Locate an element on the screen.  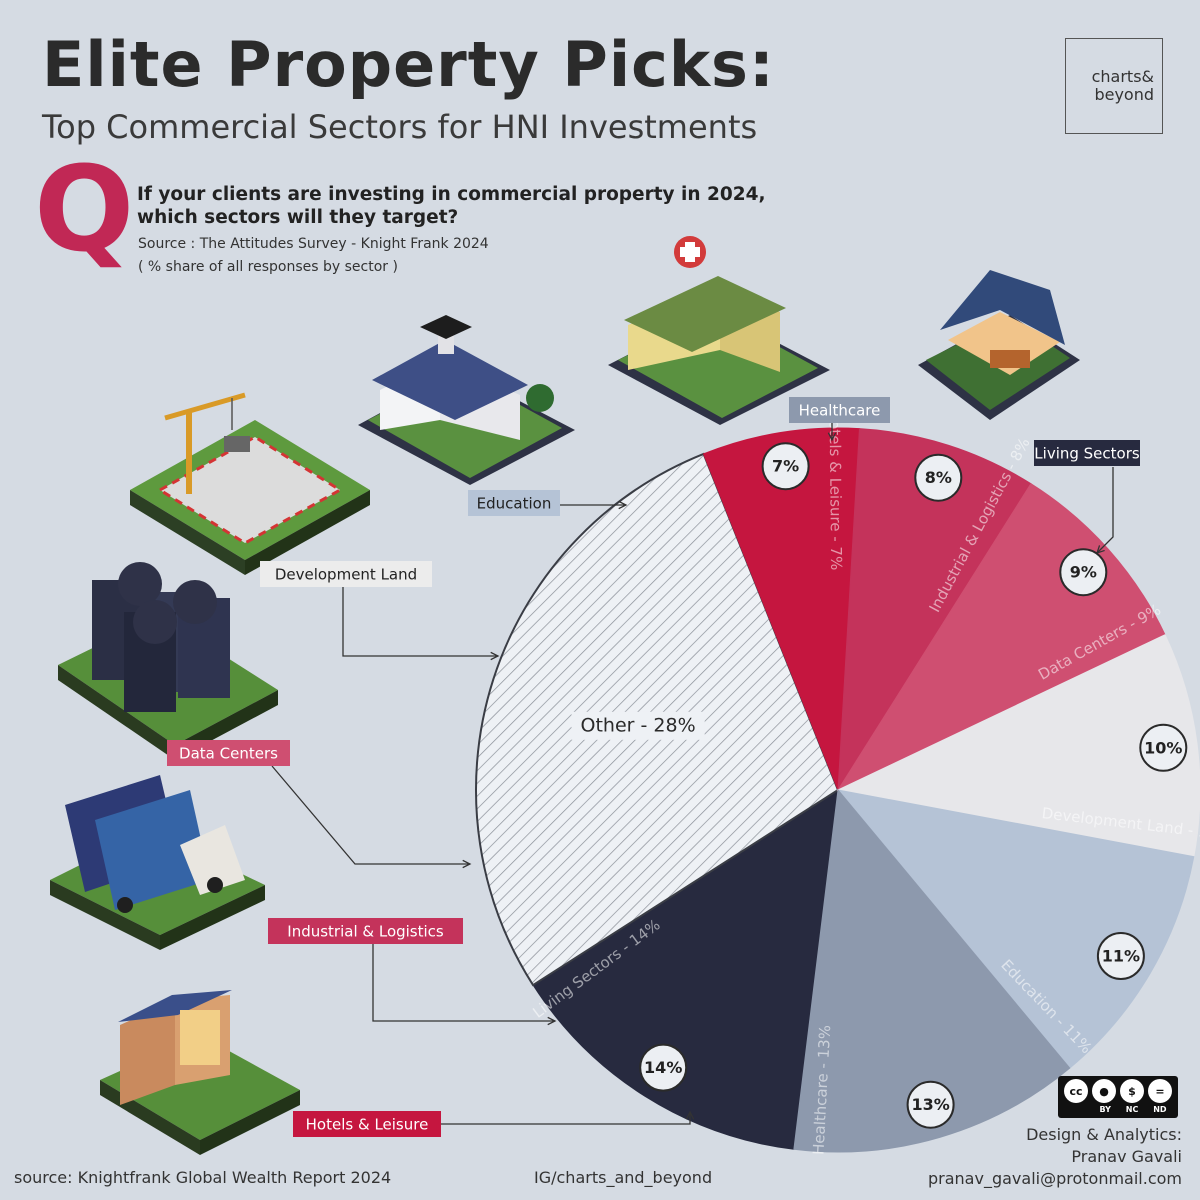
pie-slice-education is located at coordinates (1015, 929).